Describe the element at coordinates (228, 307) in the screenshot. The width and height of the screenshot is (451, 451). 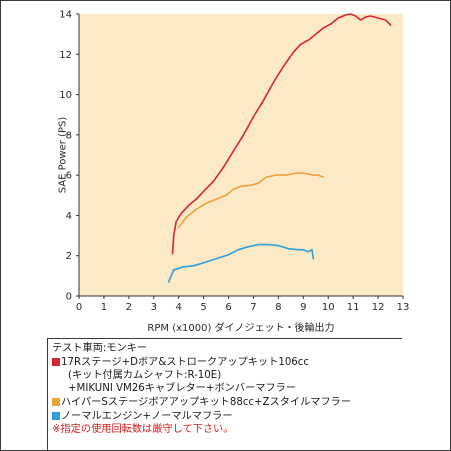
I see `x-tick-label: 6` at that location.